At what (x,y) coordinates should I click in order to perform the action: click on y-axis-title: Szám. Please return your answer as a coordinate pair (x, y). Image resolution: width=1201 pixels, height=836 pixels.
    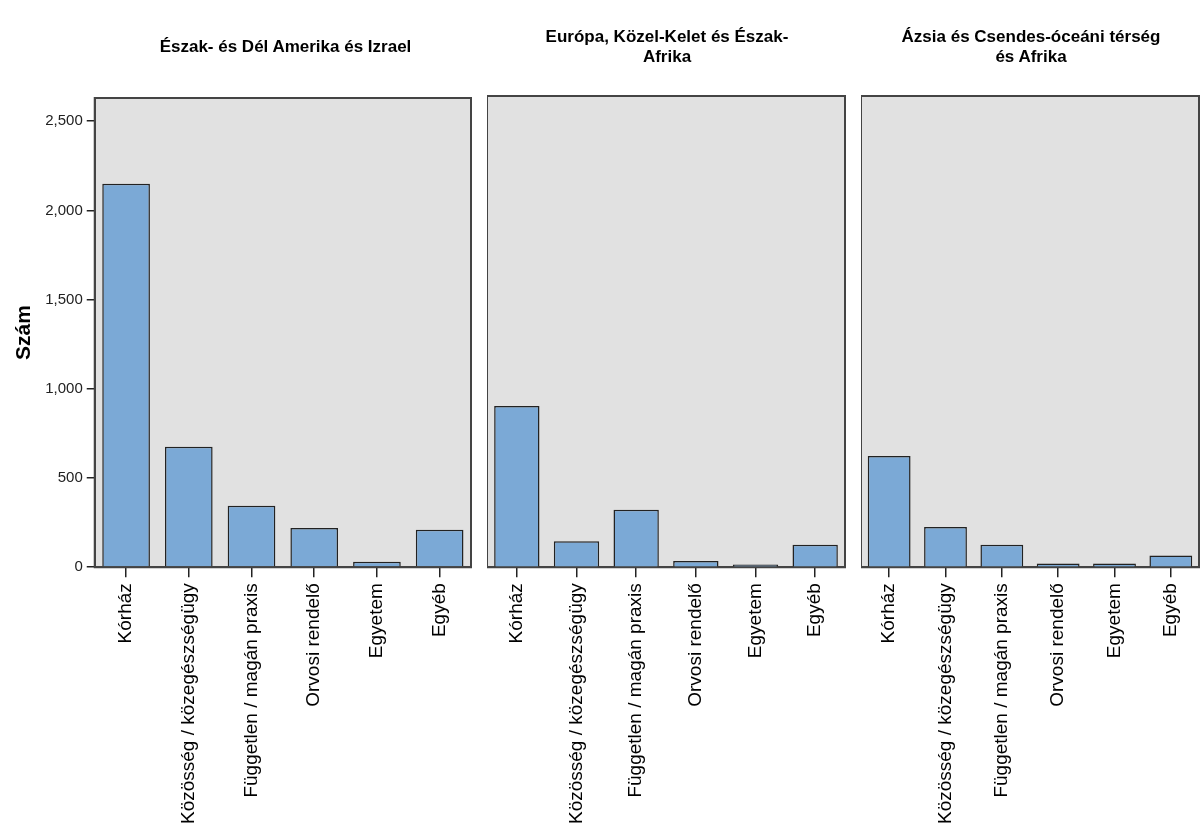
    Looking at the image, I should click on (23, 333).